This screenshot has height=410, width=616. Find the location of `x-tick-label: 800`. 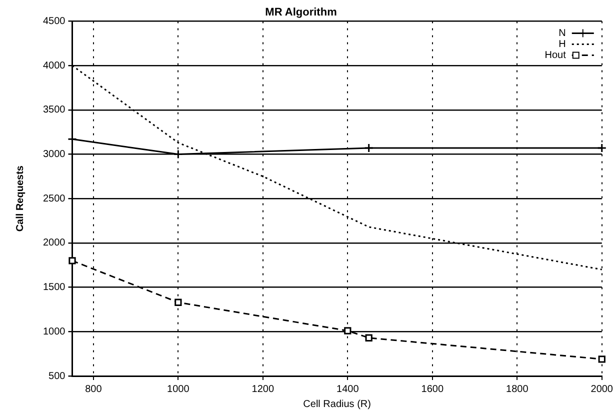

x-tick-label: 800 is located at coordinates (93, 389).